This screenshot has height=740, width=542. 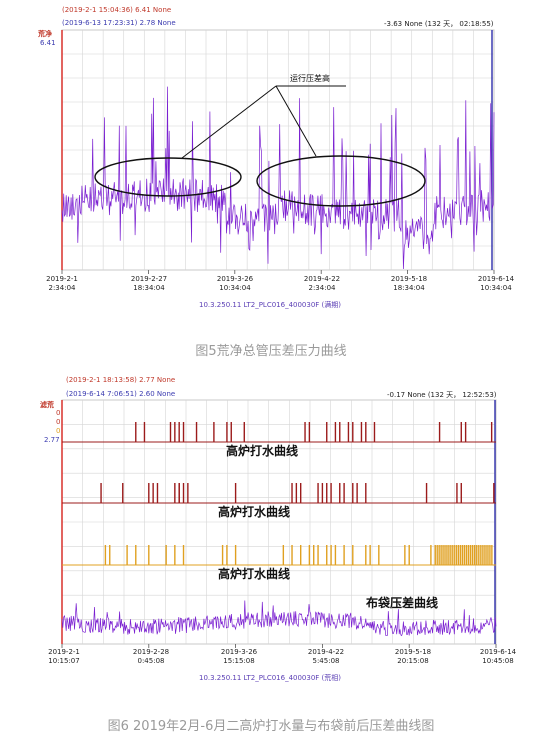 I want to click on chart2-y-value: 2.77, so click(x=52, y=440).